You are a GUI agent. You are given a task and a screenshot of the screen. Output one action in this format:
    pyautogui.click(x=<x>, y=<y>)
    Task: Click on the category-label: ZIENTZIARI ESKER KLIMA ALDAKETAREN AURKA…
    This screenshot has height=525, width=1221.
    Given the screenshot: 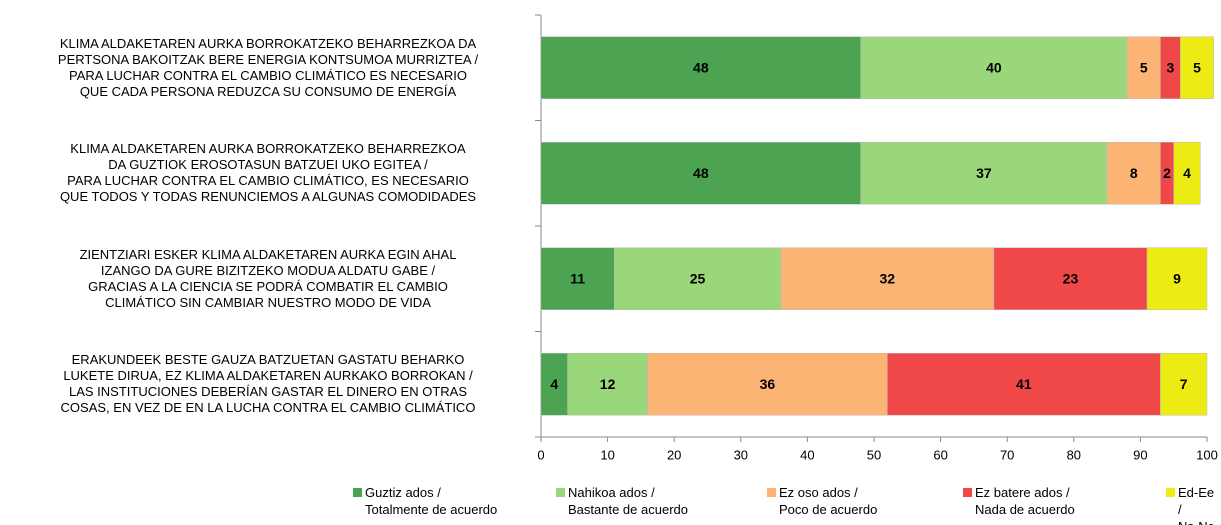 What is the action you would take?
    pyautogui.click(x=268, y=278)
    